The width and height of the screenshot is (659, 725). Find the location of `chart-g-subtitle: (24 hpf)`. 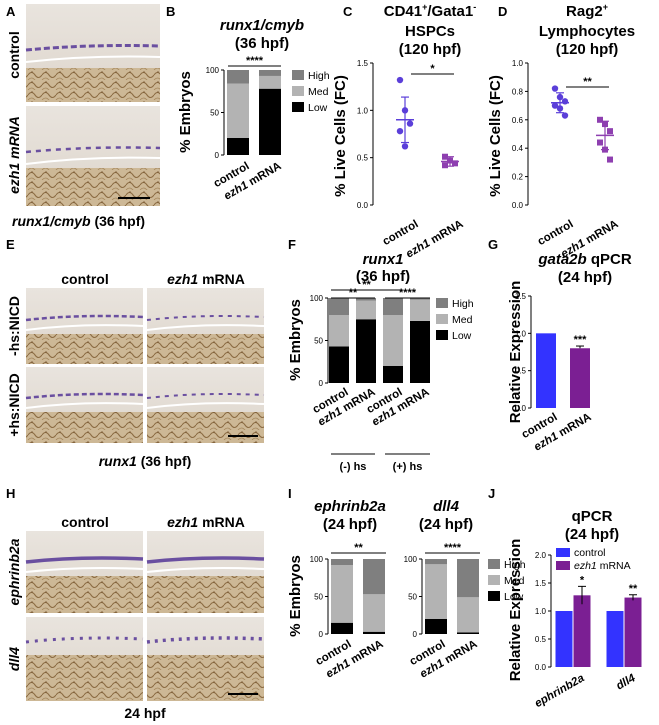

chart-g-subtitle: (24 hpf) is located at coordinates (585, 277).